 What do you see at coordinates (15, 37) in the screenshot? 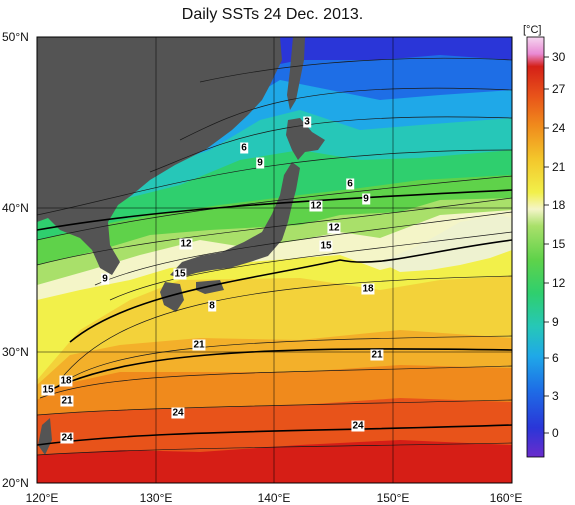
I see `lat-label: 50°N` at bounding box center [15, 37].